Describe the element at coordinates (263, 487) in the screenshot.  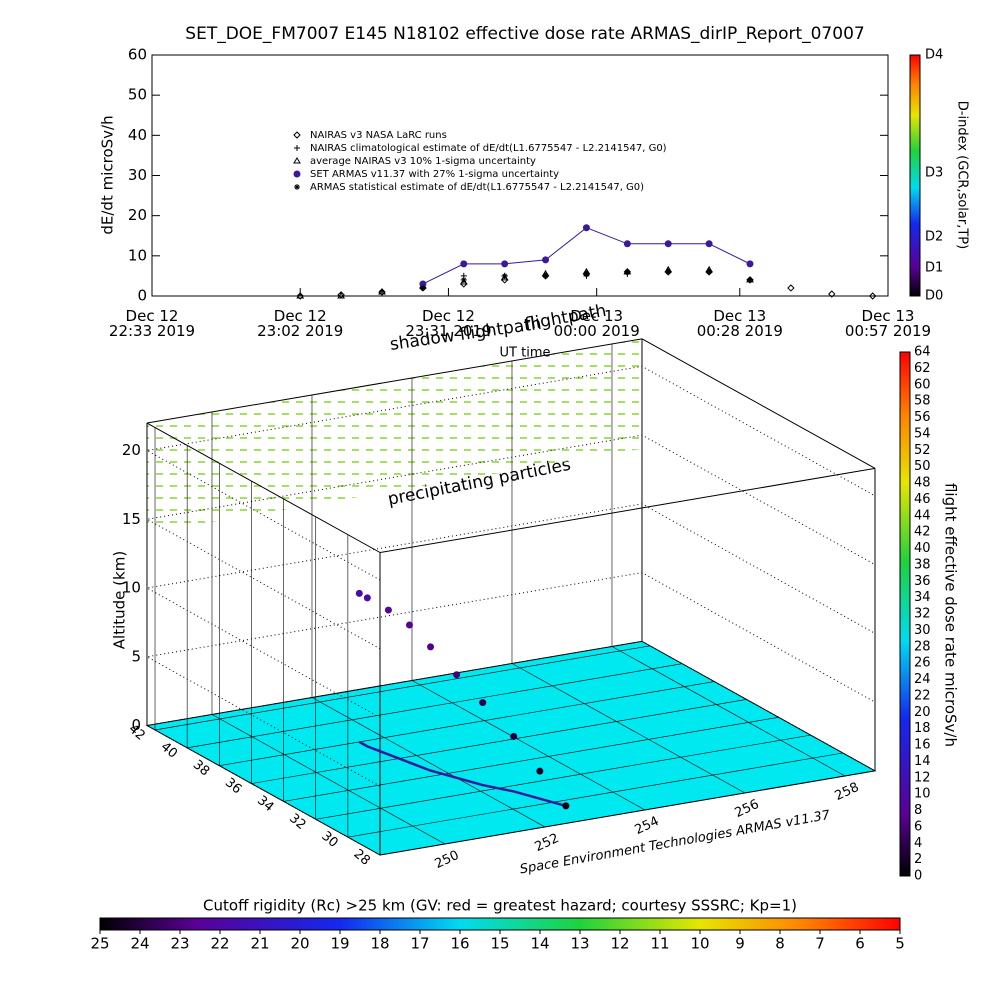
I see `box-edge` at that location.